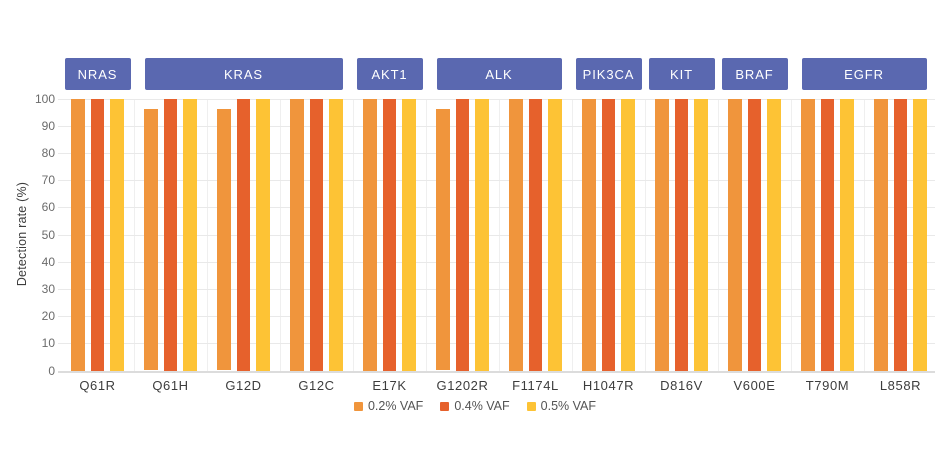  I want to click on bar-d816v-05vaf, so click(701, 234).